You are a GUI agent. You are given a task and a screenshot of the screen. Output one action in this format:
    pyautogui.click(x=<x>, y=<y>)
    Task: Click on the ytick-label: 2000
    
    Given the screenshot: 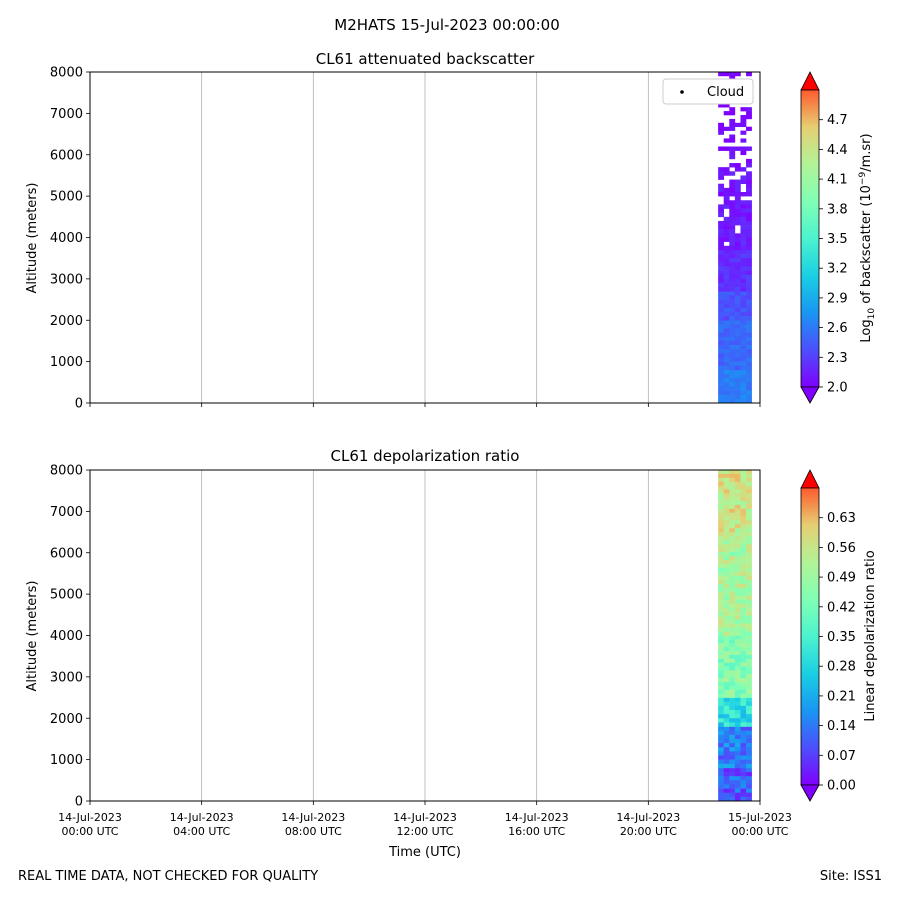 What is the action you would take?
    pyautogui.click(x=66, y=321)
    